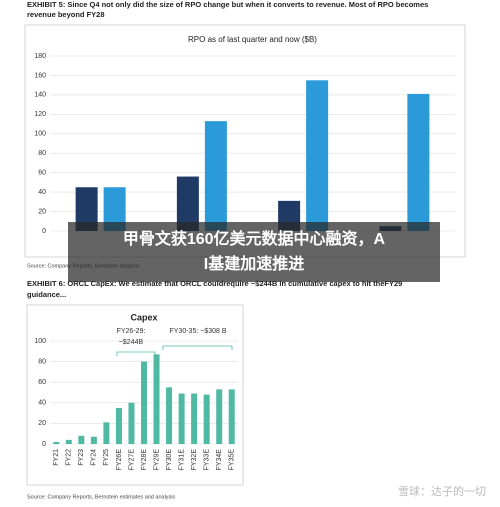 The width and height of the screenshot is (500, 507). I want to click on chart-title: Capex, so click(143, 317).